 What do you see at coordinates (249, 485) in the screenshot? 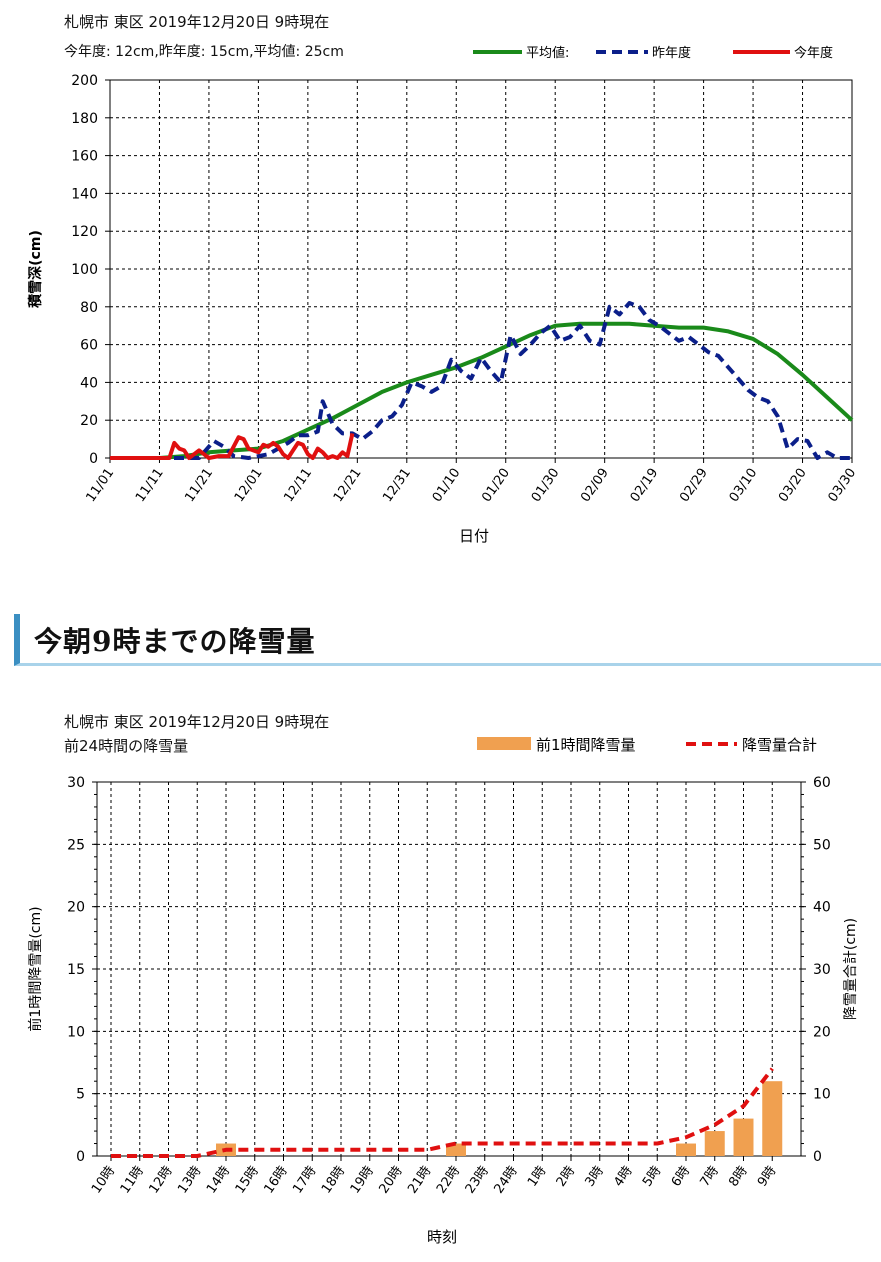
I see `x-tick-label: 12/01` at bounding box center [249, 485].